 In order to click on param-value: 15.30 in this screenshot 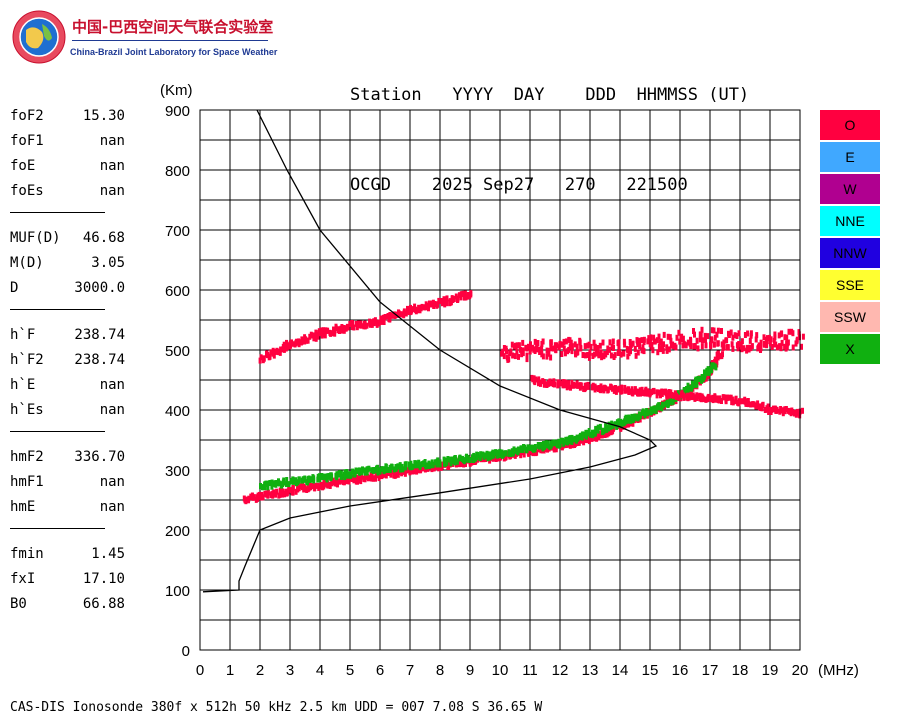, I will do `click(103, 116)`.